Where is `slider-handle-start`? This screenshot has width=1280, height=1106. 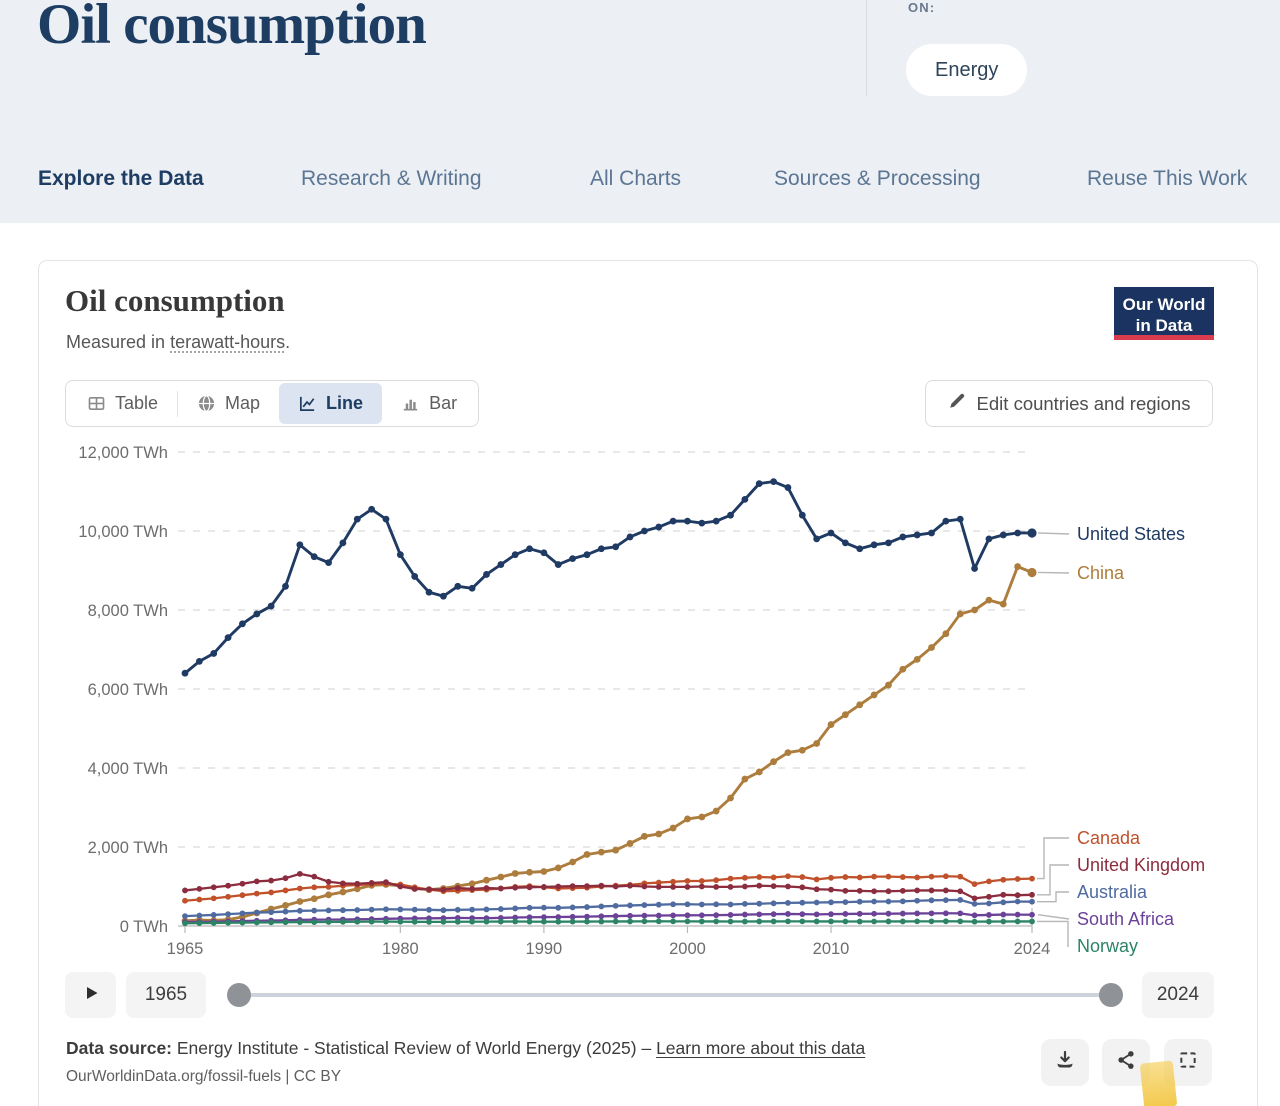 slider-handle-start is located at coordinates (239, 995).